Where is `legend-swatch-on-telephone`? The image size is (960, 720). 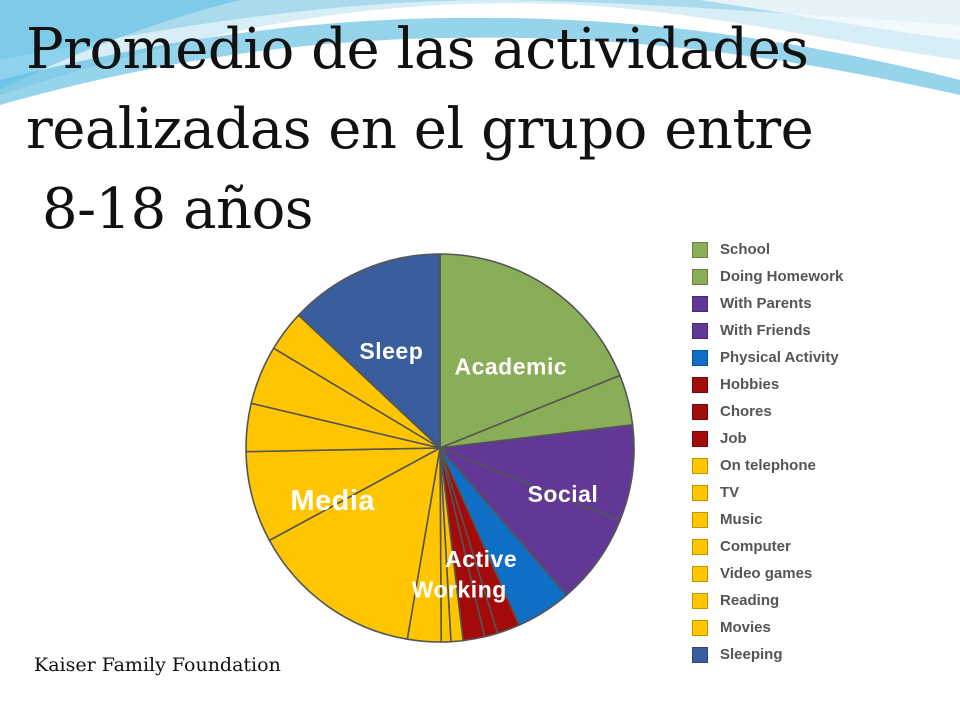
legend-swatch-on-telephone is located at coordinates (700, 465).